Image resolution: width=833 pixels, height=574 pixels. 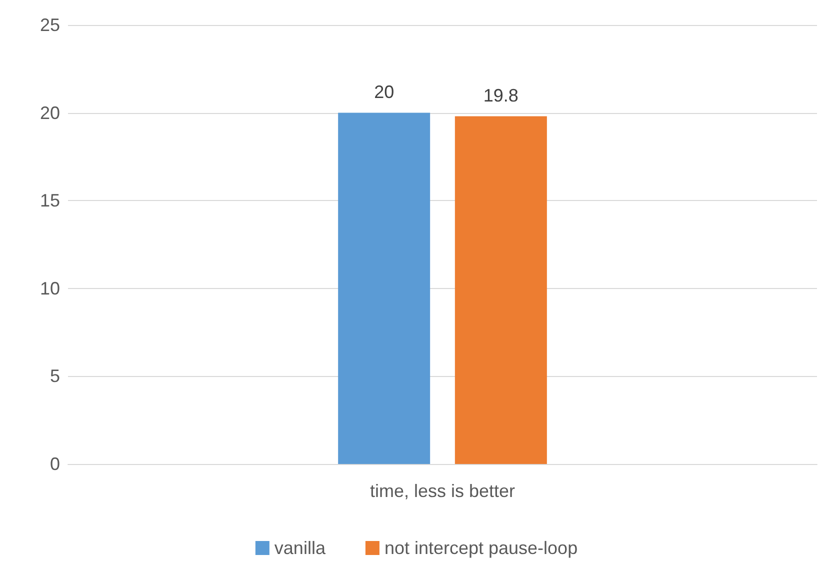 What do you see at coordinates (443, 491) in the screenshot?
I see `x-tick-label: time, less is better` at bounding box center [443, 491].